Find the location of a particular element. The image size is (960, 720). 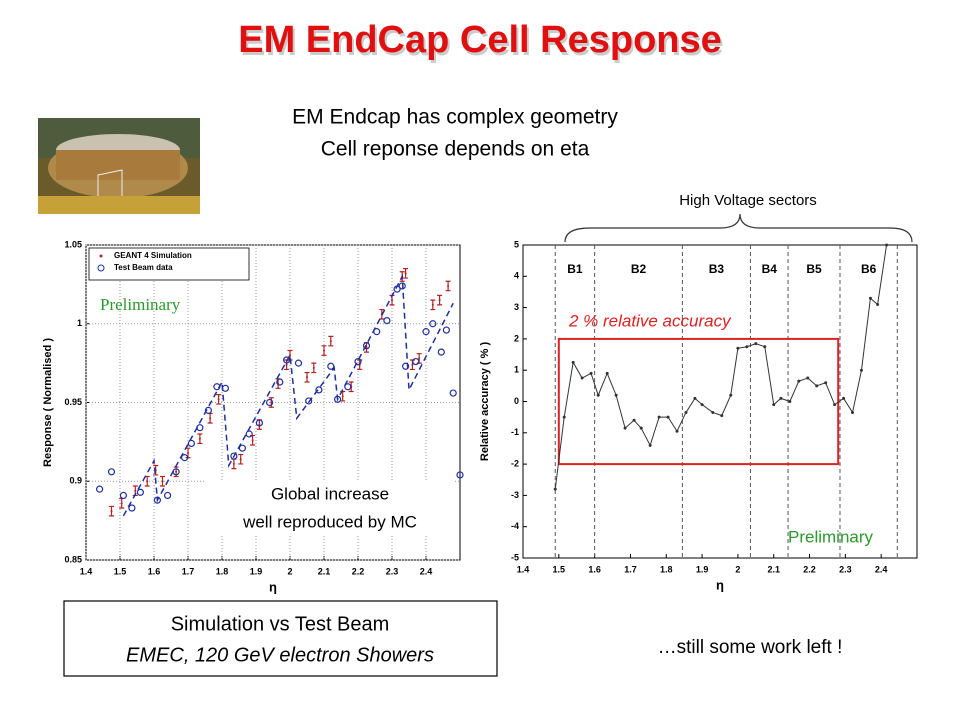

legend-box is located at coordinates (169, 264).